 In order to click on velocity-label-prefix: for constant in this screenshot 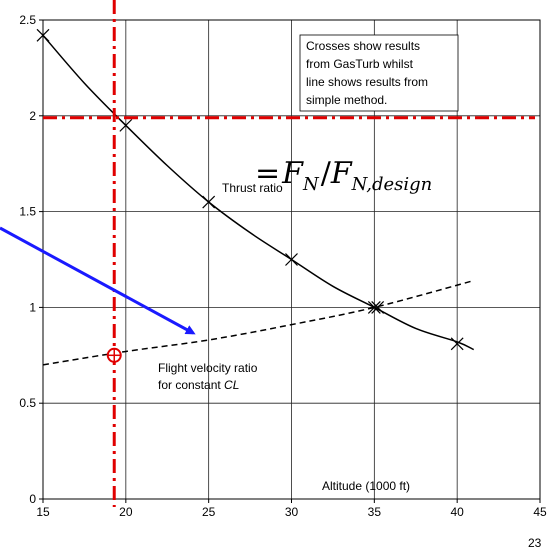, I will do `click(191, 385)`.